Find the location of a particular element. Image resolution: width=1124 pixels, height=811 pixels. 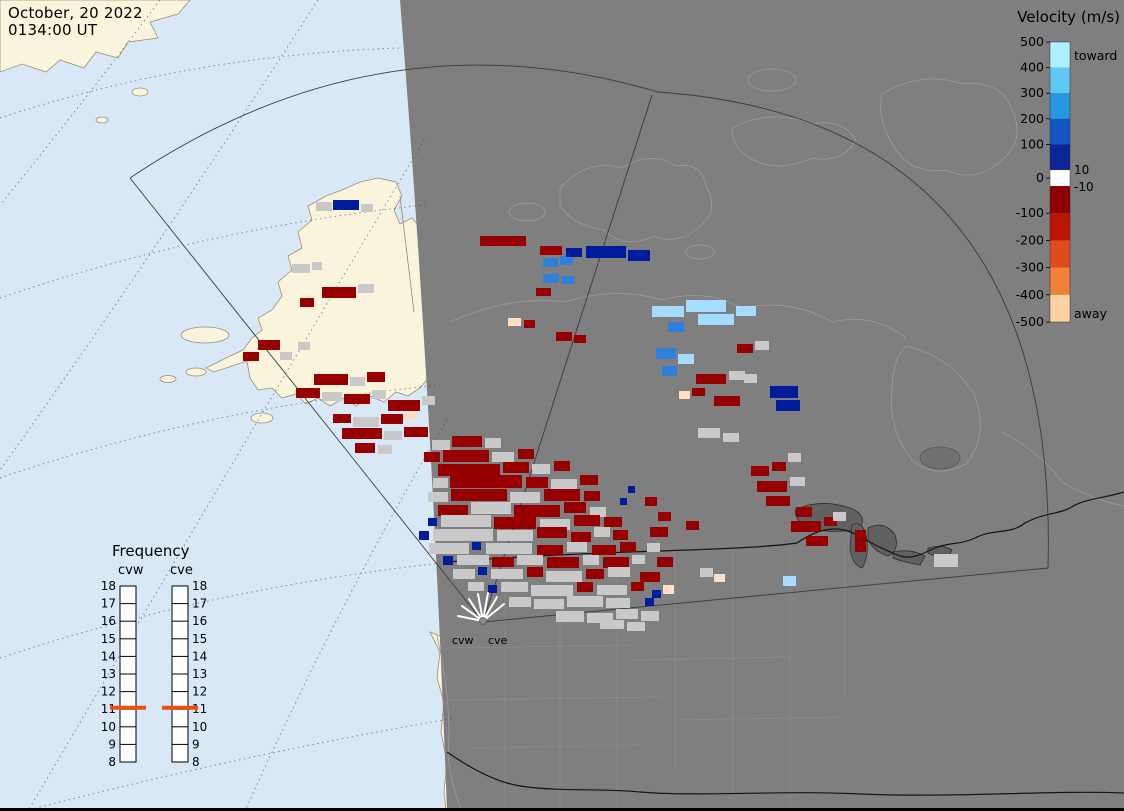

baffin-island-outline is located at coordinates (949, 127).